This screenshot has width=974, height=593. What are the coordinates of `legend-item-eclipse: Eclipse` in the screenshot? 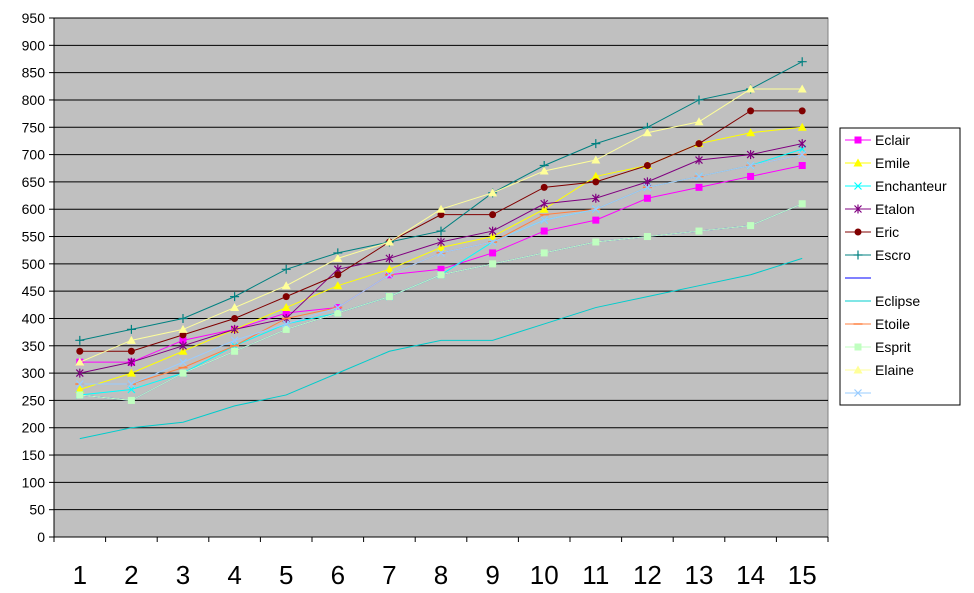 It's located at (882, 301).